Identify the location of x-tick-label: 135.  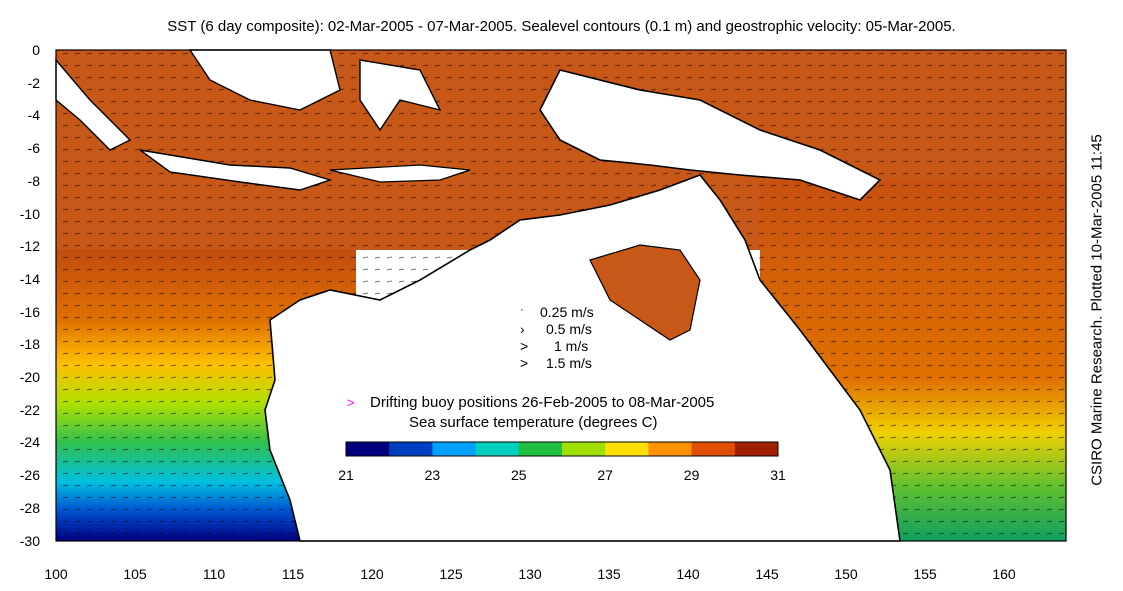
(609, 574).